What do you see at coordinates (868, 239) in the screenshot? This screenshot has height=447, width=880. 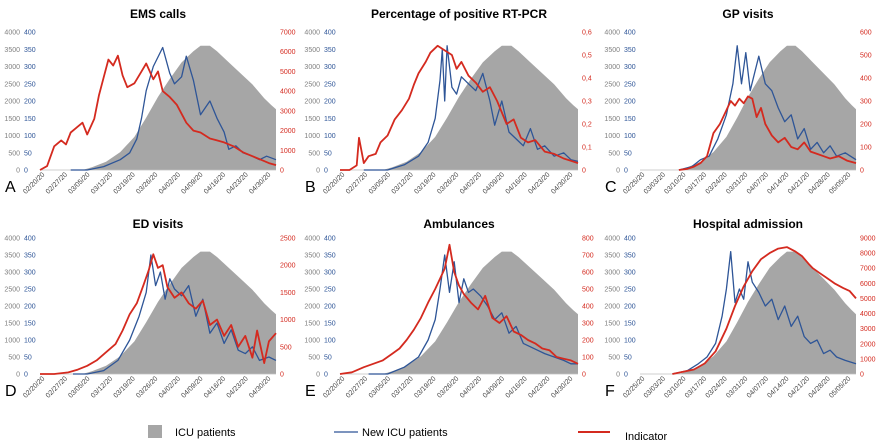 I see `indicator-axis-tick: 9000` at bounding box center [868, 239].